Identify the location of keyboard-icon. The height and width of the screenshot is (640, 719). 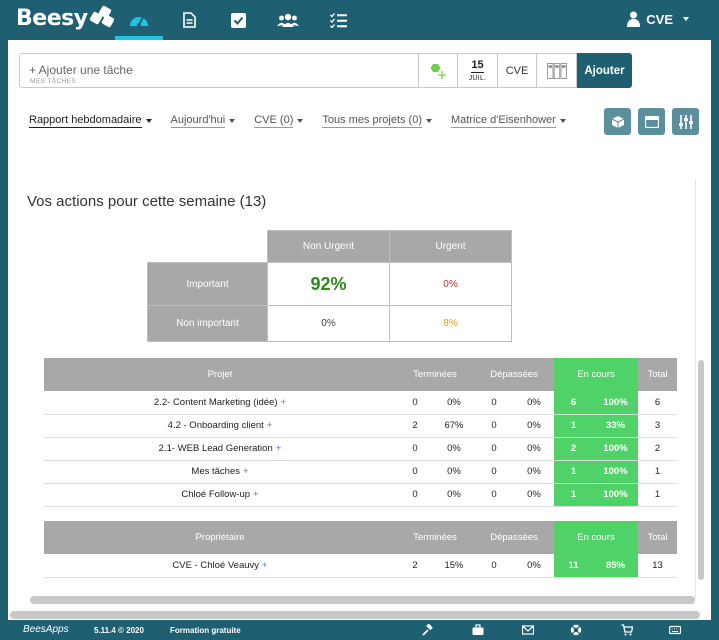
(675, 630).